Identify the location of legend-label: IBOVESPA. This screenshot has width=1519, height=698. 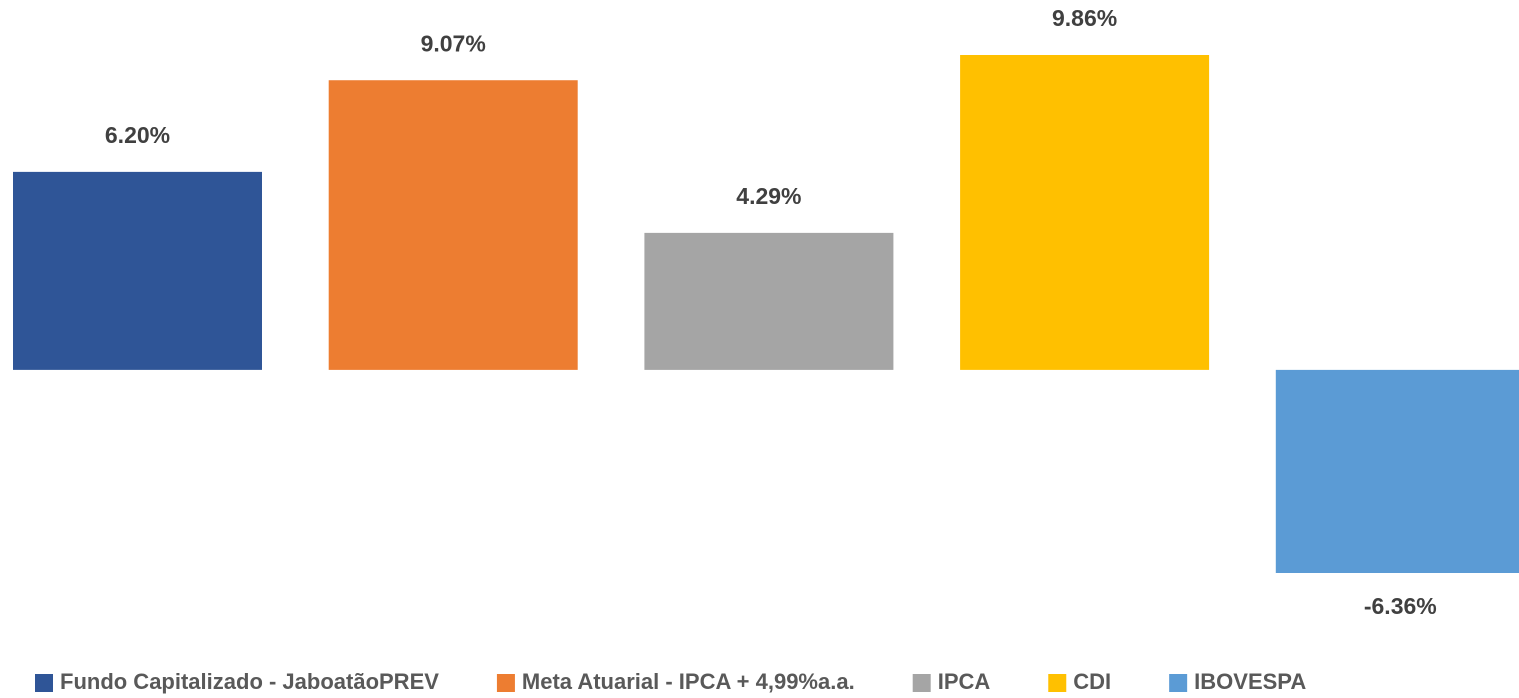
(1250, 681).